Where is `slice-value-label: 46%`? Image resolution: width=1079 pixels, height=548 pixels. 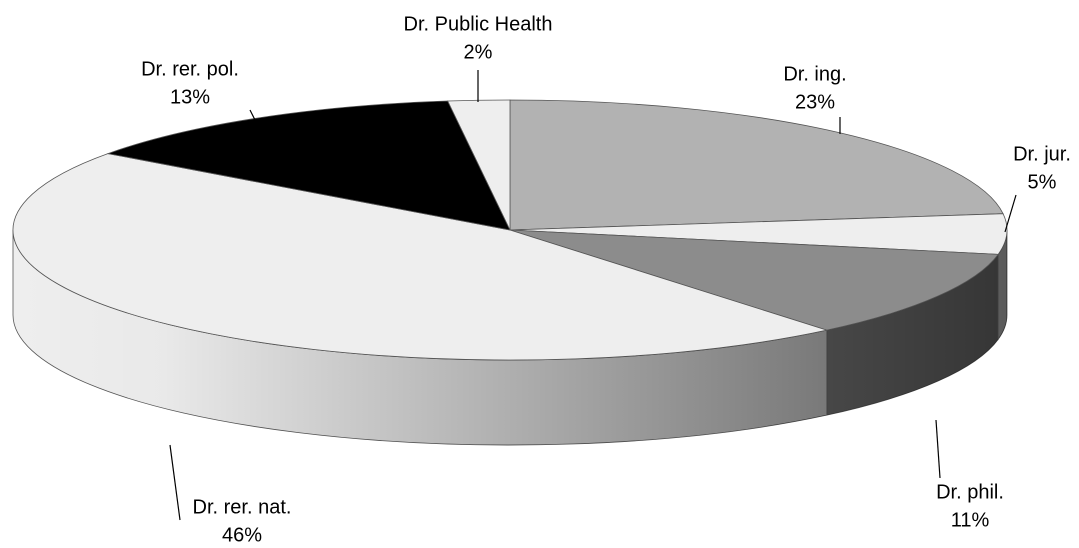 slice-value-label: 46% is located at coordinates (242, 535).